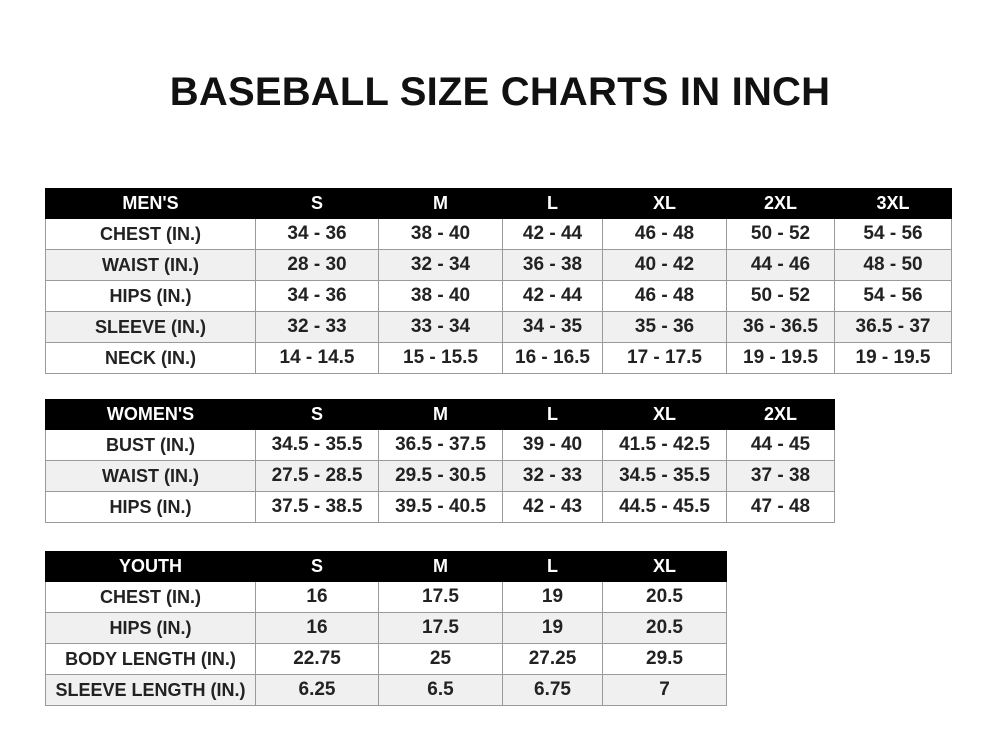  I want to click on size-header: 2XL, so click(780, 203).